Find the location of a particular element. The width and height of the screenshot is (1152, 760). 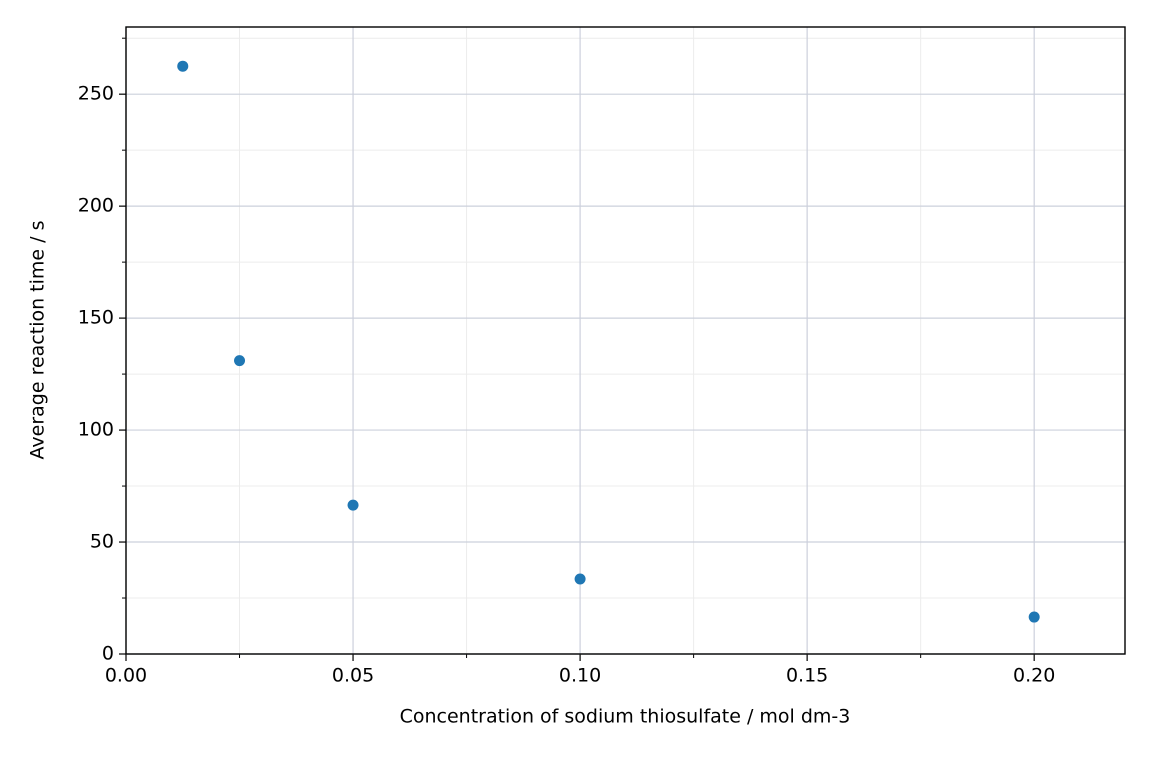

y-tick-label: 100 is located at coordinates (96, 430).